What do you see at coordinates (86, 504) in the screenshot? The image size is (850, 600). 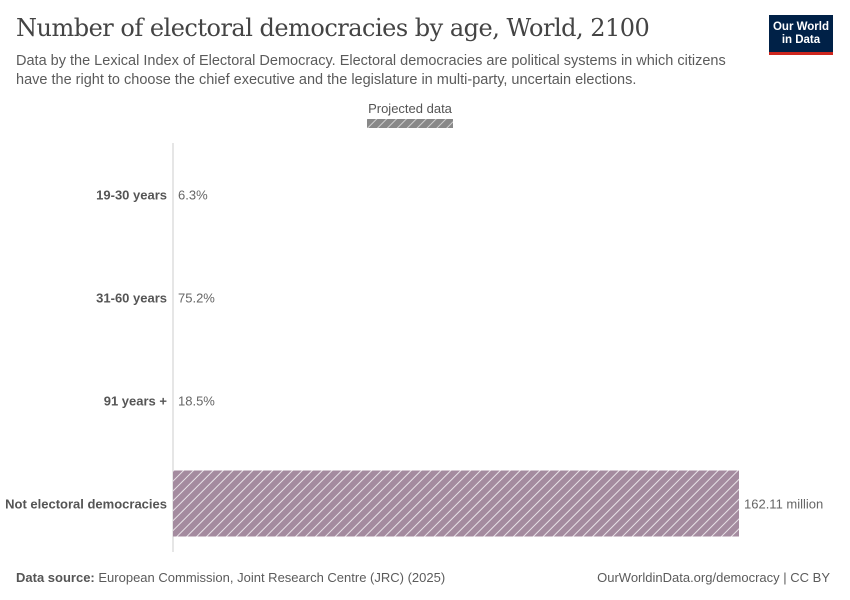 I see `category-label: Not electoral democracies` at bounding box center [86, 504].